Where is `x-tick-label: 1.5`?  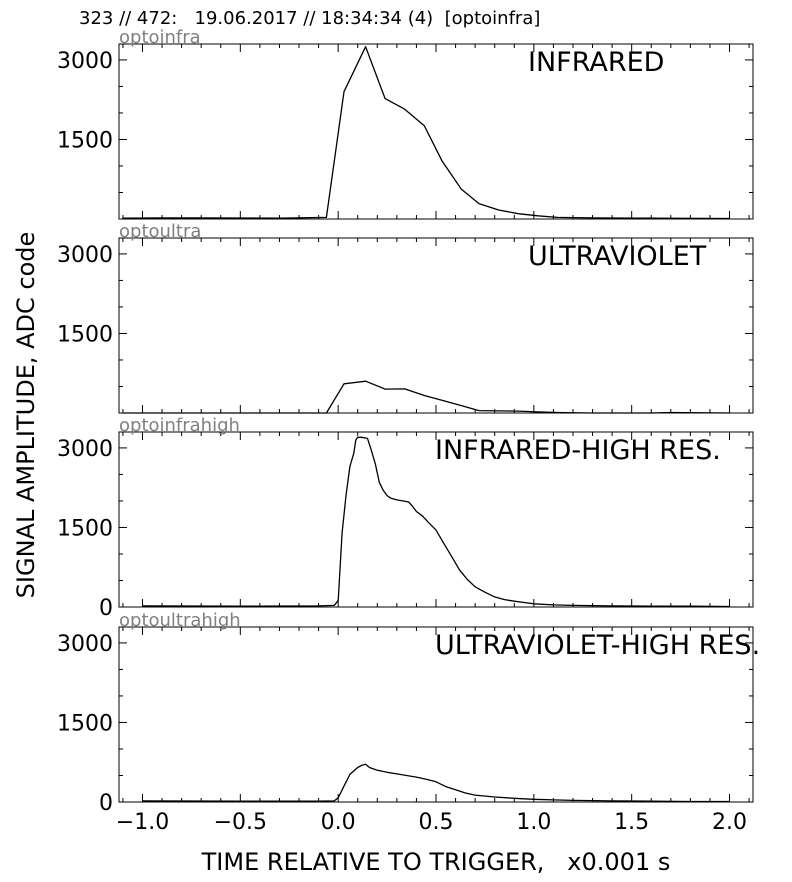 x-tick-label: 1.5 is located at coordinates (631, 822).